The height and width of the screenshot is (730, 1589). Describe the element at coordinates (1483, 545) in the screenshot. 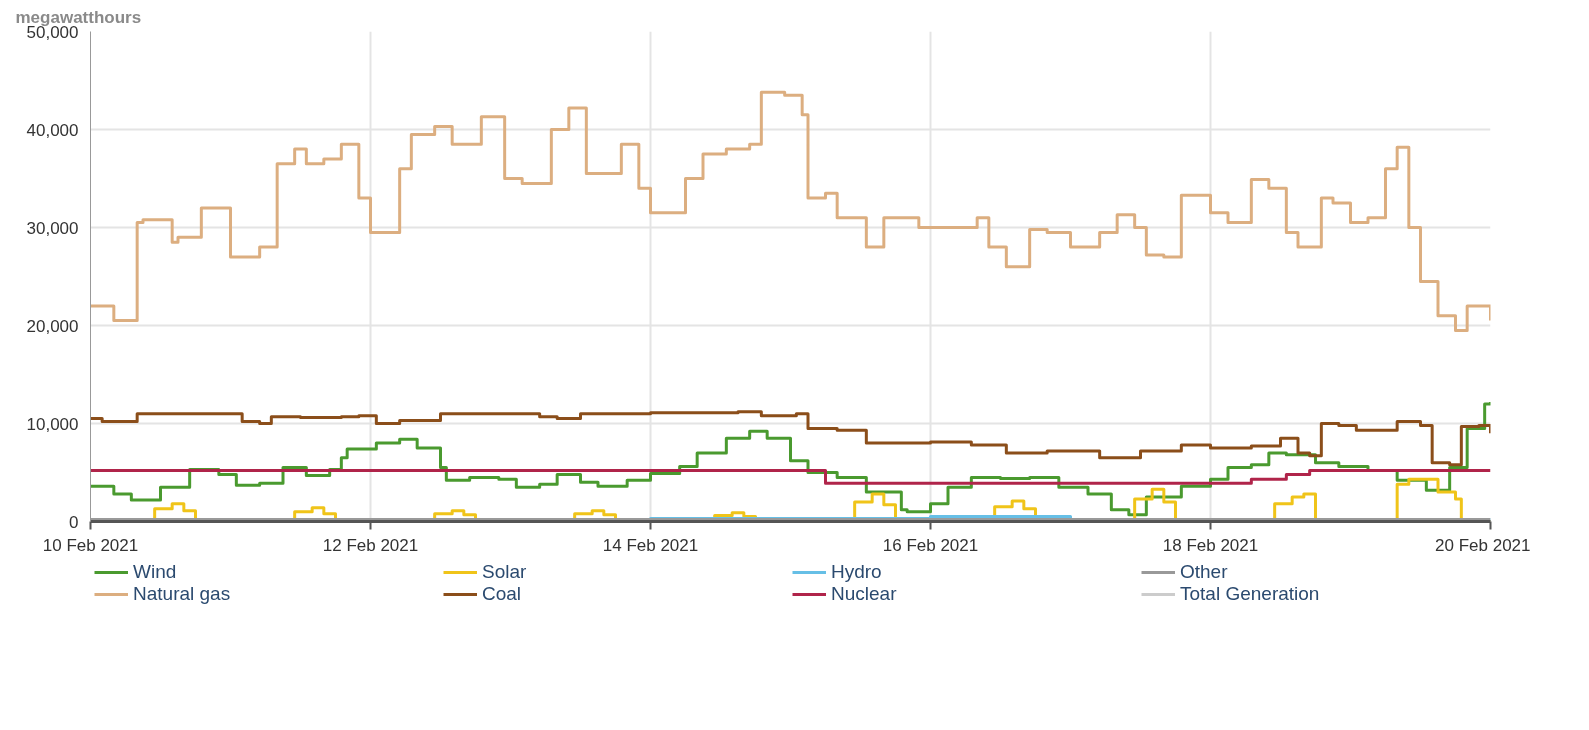

I see `x-tick-label: 20 Feb 2021` at that location.